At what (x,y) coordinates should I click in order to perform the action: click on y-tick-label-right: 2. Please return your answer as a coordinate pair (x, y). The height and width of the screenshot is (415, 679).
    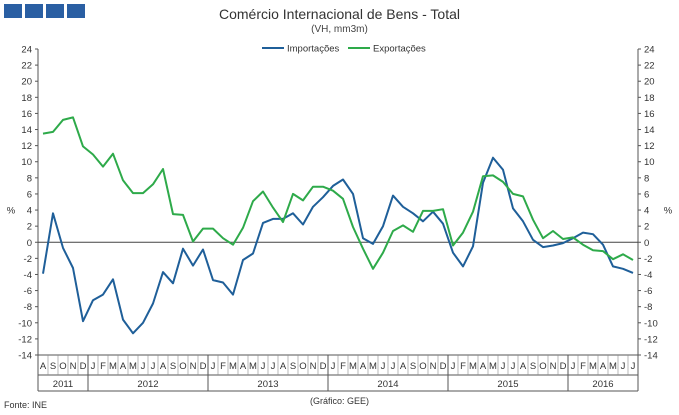
    Looking at the image, I should click on (646, 227).